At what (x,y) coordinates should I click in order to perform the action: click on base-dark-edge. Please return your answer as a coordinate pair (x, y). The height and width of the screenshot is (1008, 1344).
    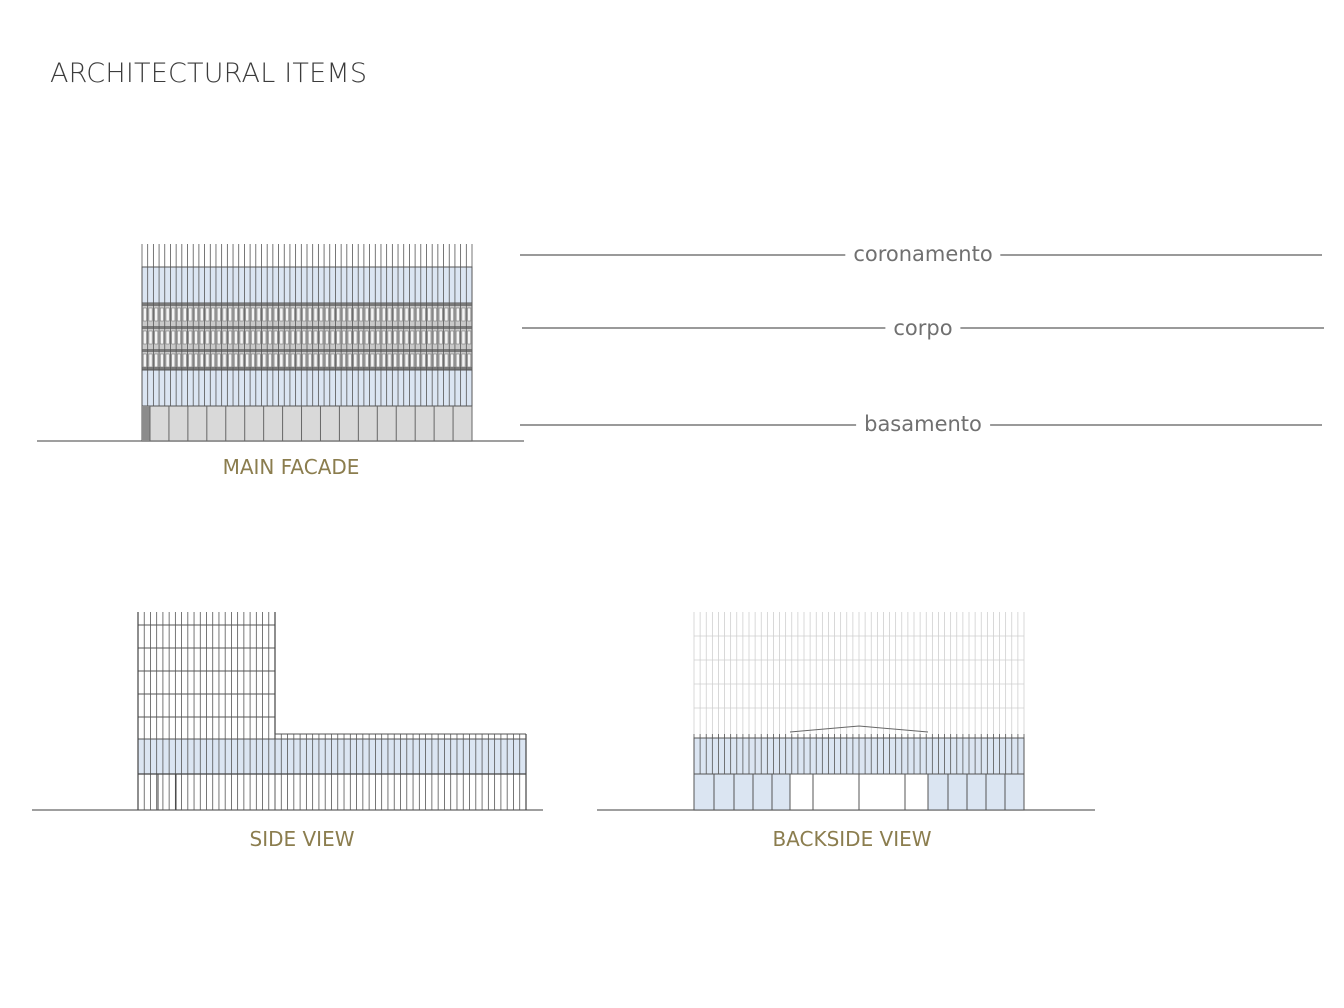
    Looking at the image, I should click on (146, 423).